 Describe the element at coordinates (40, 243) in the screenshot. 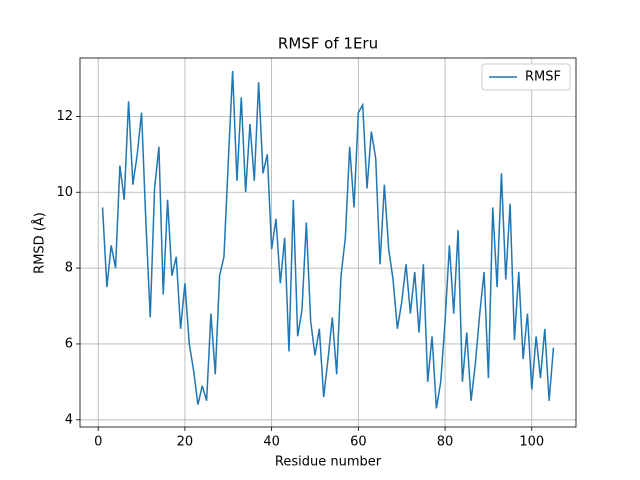

I see `y-axis-label: RMSD (Å)` at that location.